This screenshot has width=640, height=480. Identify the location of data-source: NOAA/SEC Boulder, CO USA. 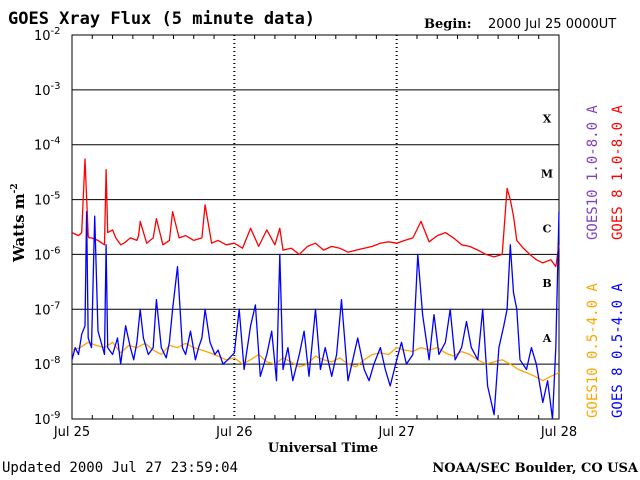
(535, 468).